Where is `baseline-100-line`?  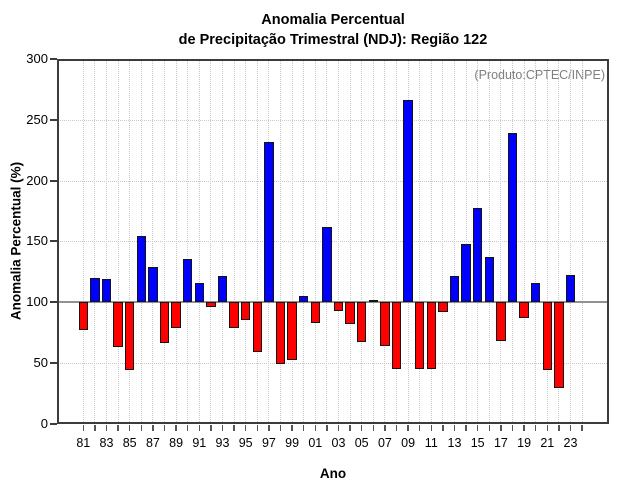
baseline-100-line is located at coordinates (333, 302).